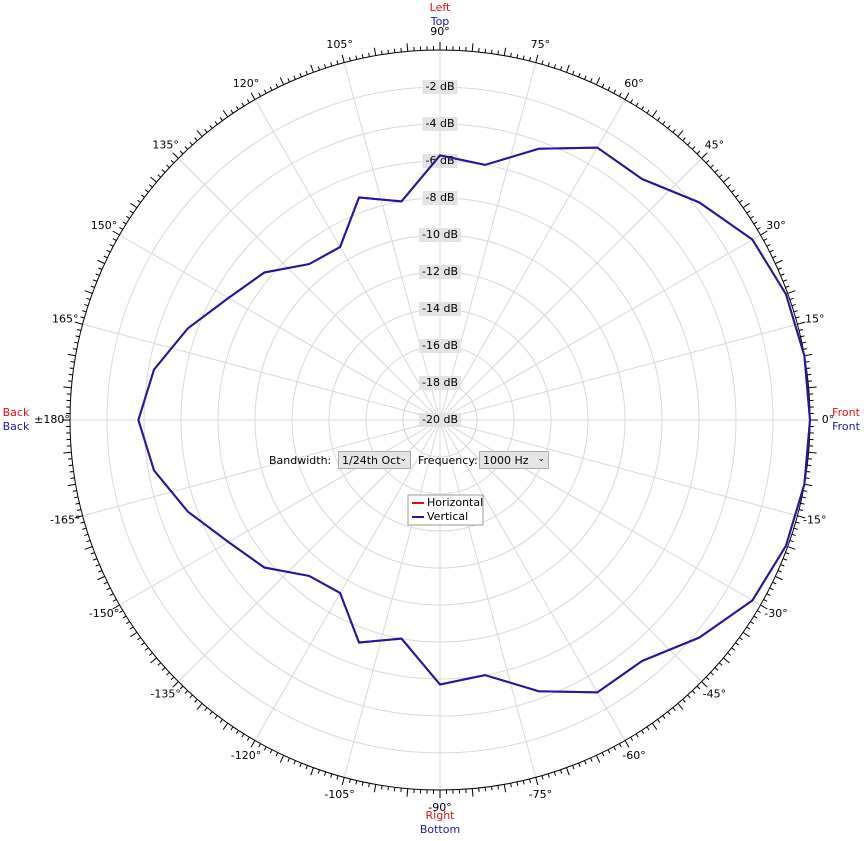 The width and height of the screenshot is (864, 841). Describe the element at coordinates (815, 319) in the screenshot. I see `angle-label: 15°` at that location.